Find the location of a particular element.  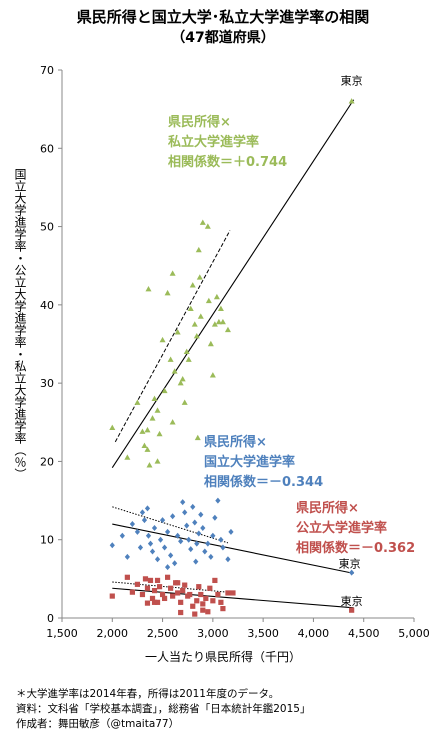

public-correlation-label: 相関係数＝－0.362 is located at coordinates (355, 548).